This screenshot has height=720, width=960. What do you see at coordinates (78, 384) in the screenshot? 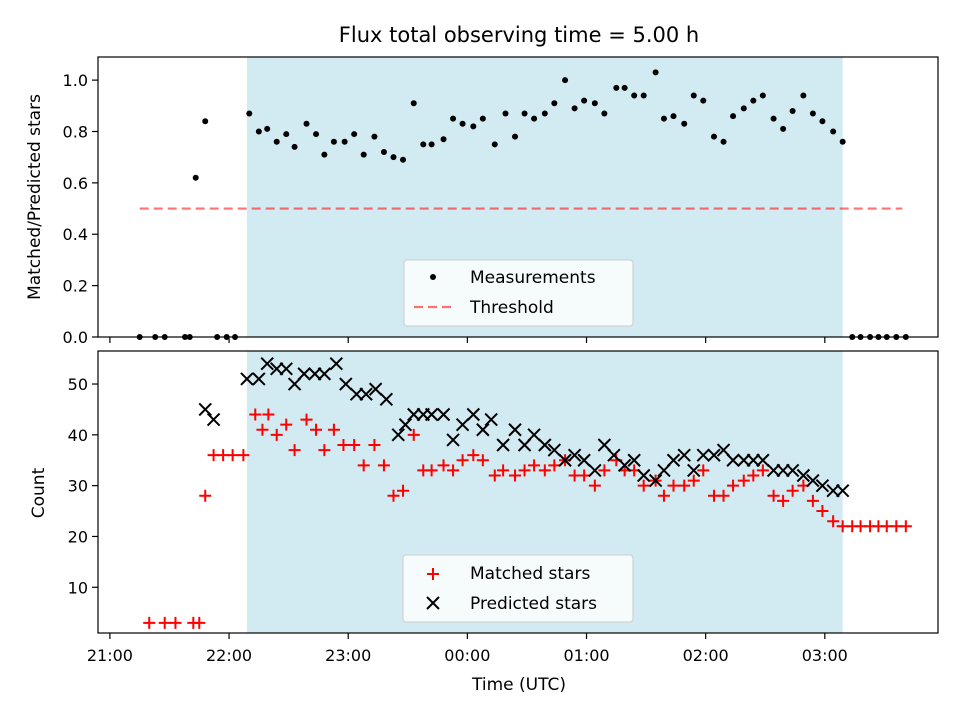
I see `y-tick-label: 50` at bounding box center [78, 384].